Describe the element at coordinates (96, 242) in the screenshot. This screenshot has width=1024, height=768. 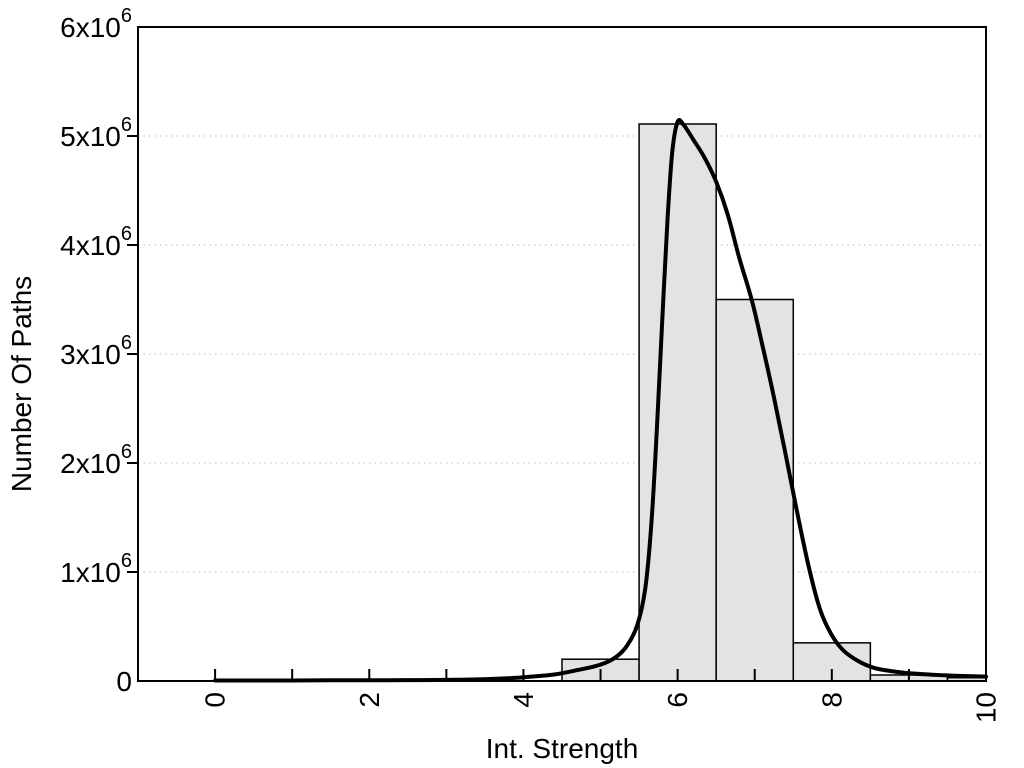
I see `y-tick-label: 4x10⁶` at that location.